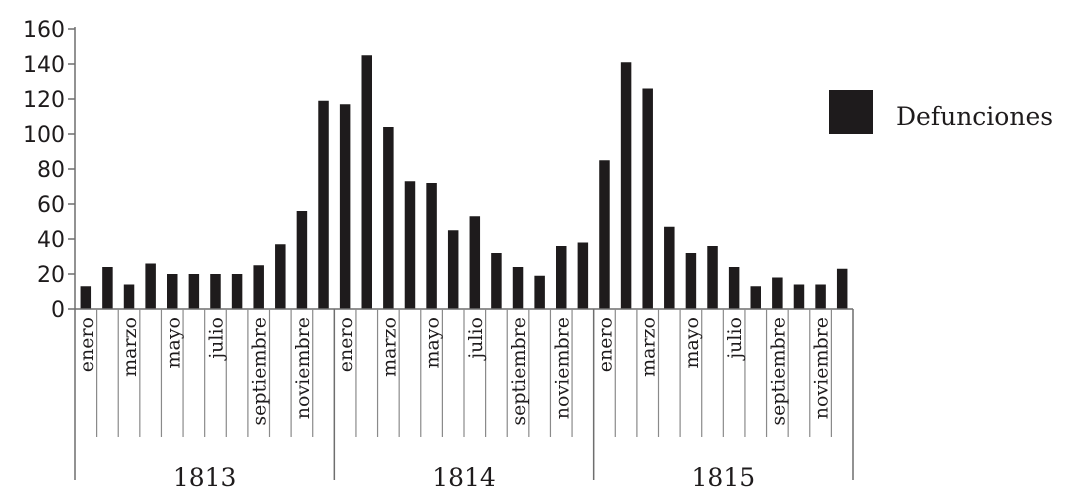  What do you see at coordinates (44, 65) in the screenshot?
I see `y-tick-label: 140` at bounding box center [44, 65].